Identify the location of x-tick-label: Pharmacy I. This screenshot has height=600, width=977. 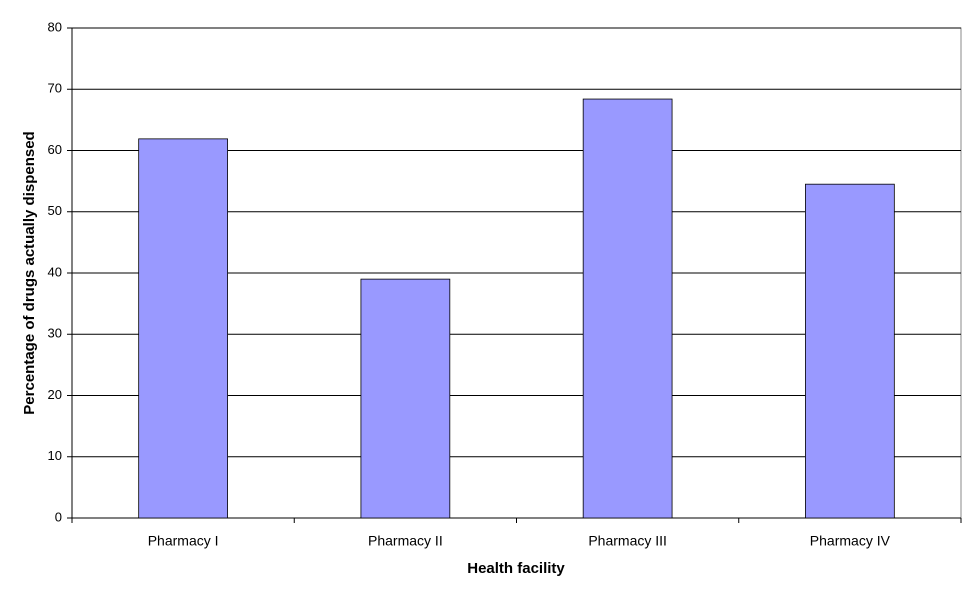
(183, 541).